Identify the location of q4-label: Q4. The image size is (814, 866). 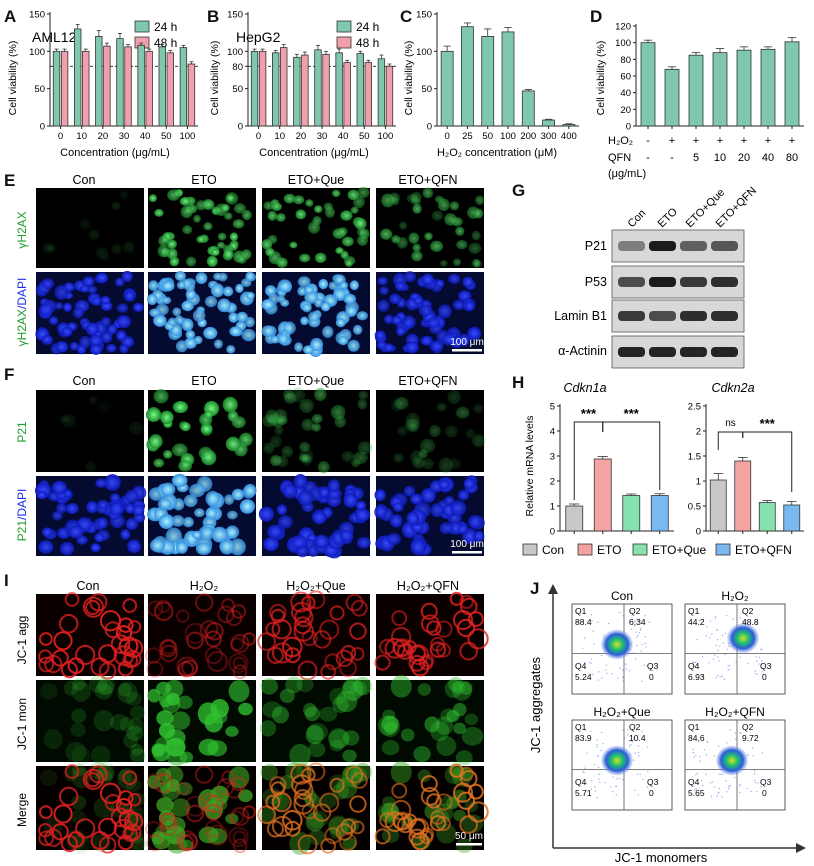
(581, 666).